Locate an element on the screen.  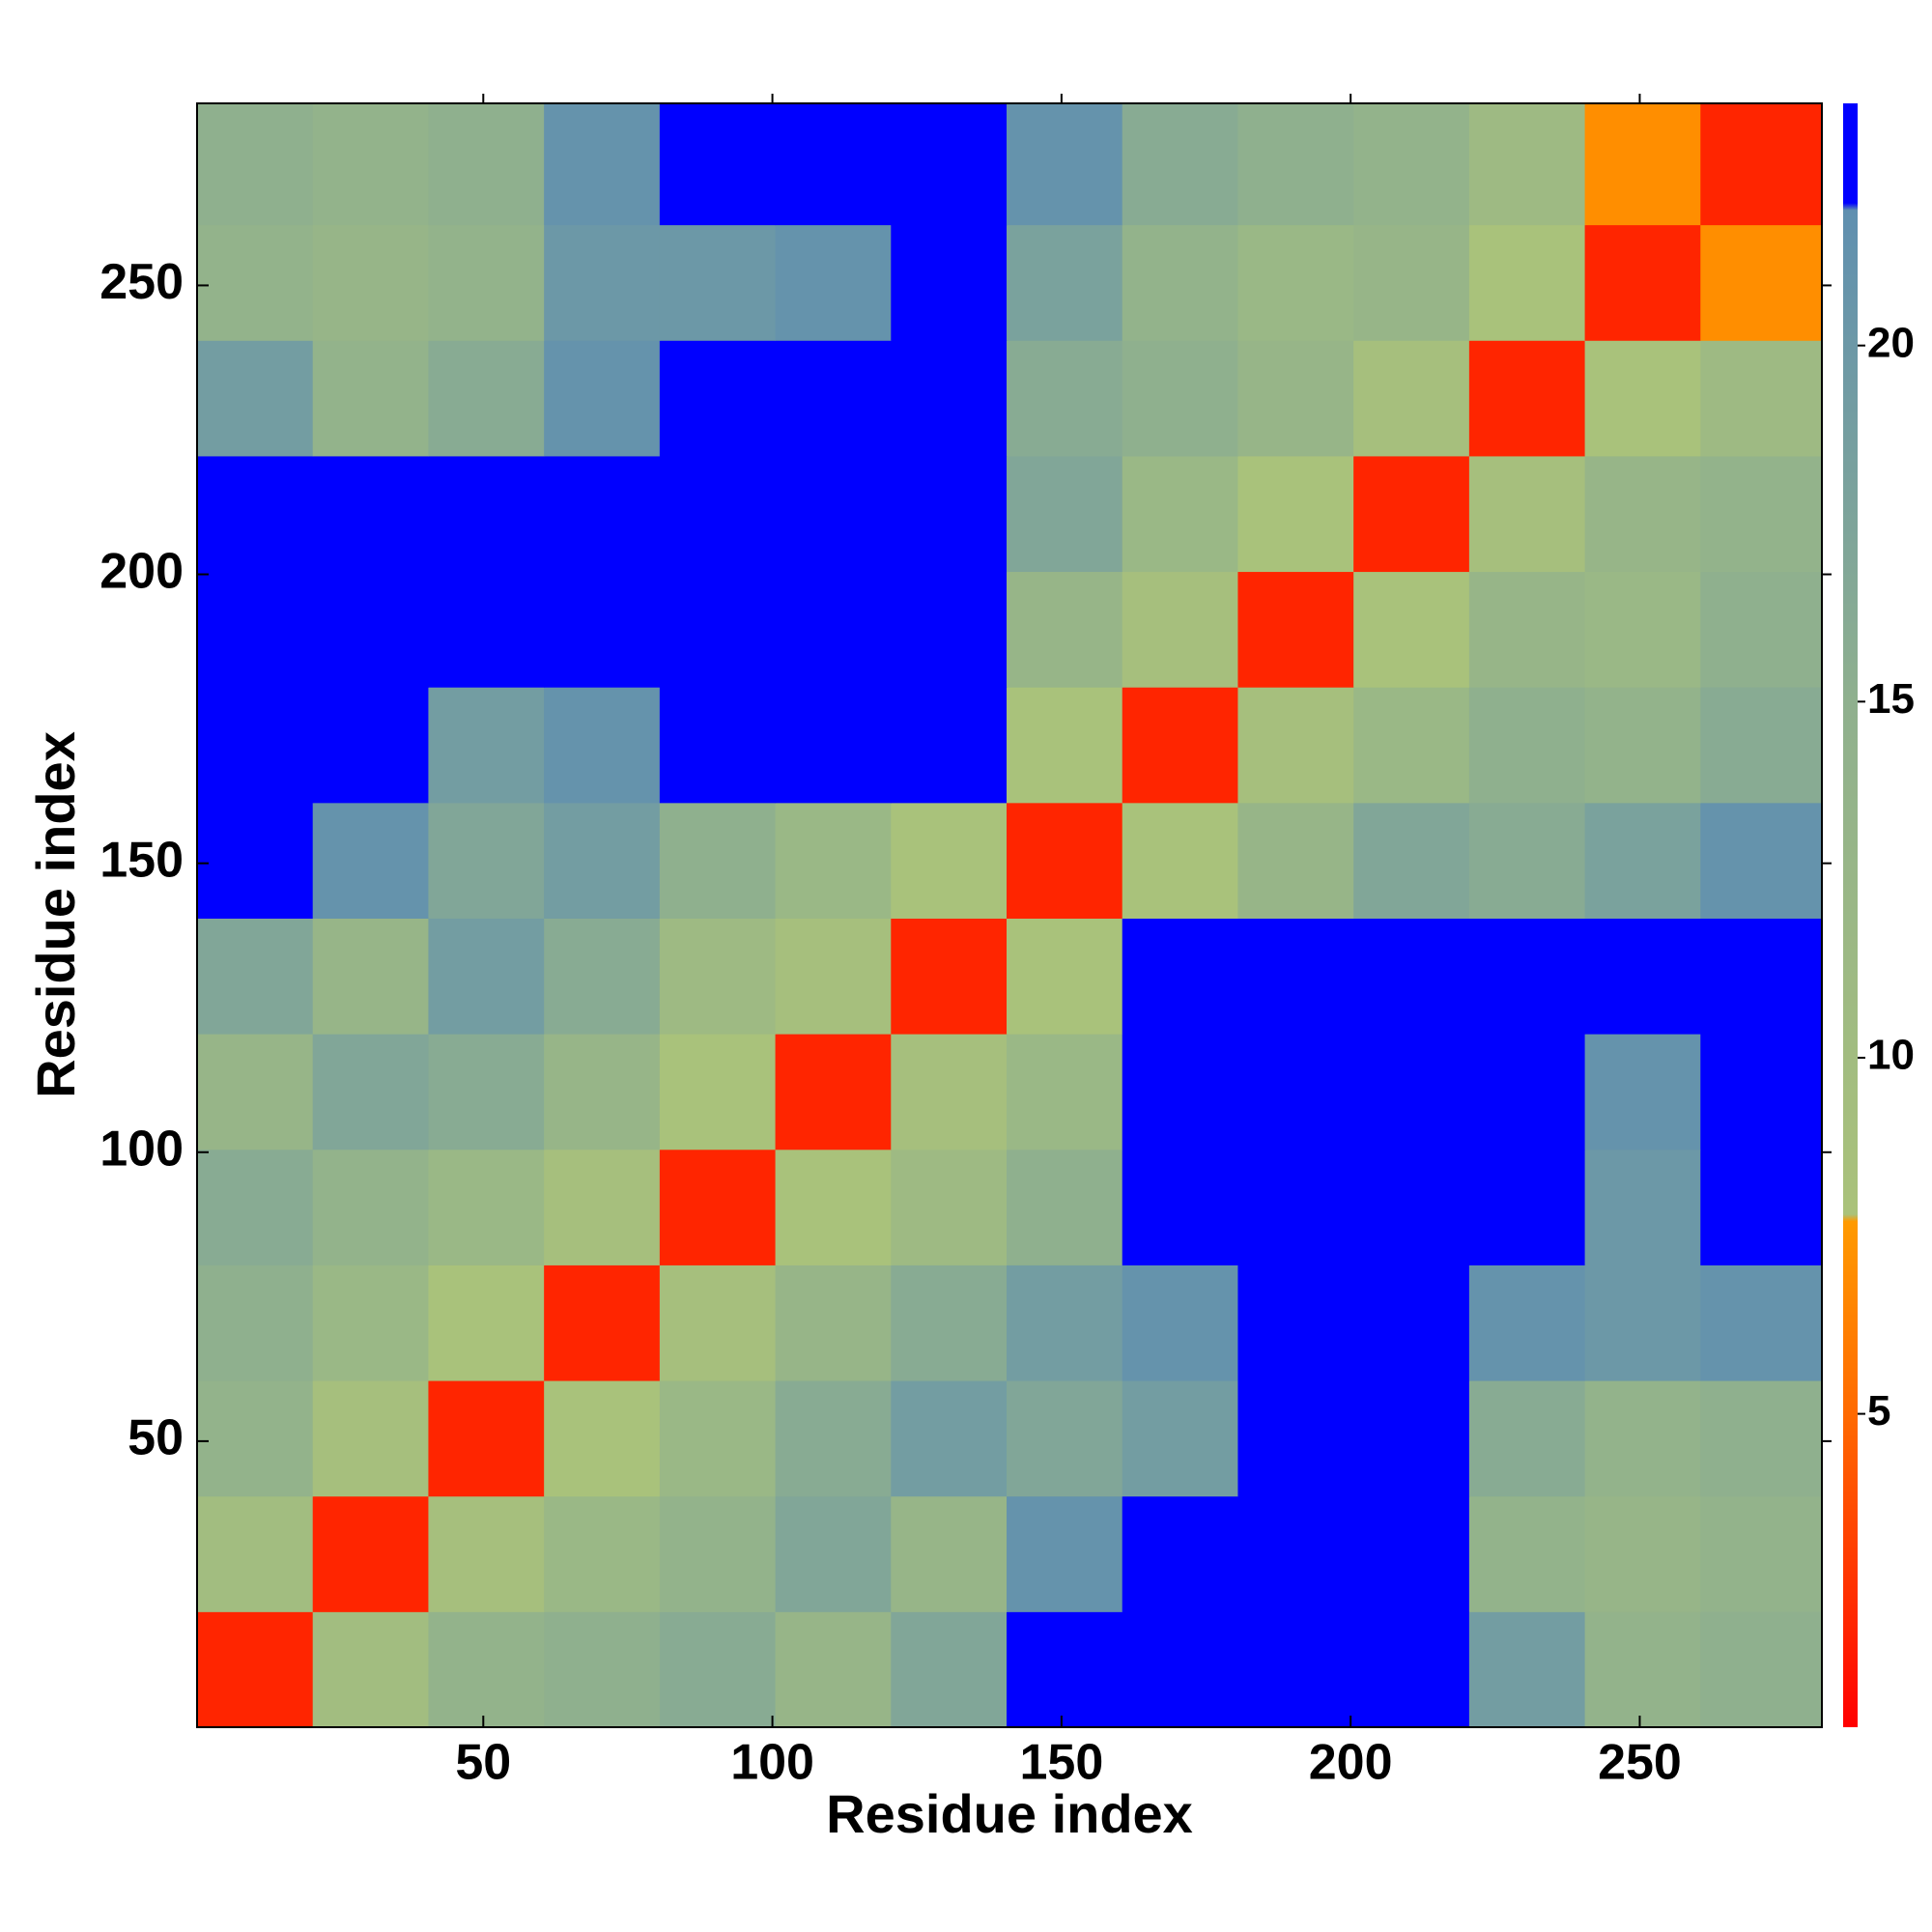
y-tick-label: 150 is located at coordinates (141, 860).